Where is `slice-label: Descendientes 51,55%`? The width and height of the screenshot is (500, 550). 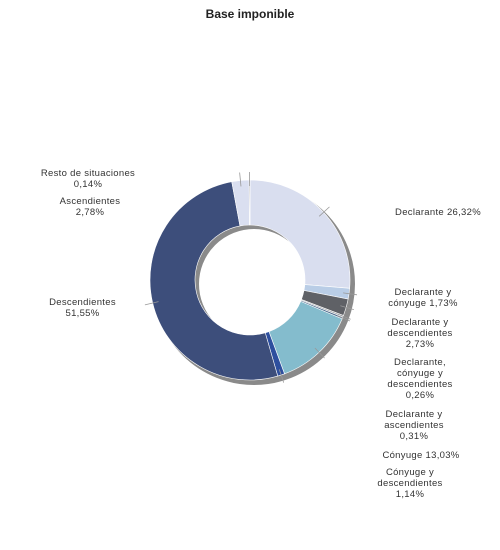 slice-label: Descendientes 51,55% is located at coordinates (82, 308).